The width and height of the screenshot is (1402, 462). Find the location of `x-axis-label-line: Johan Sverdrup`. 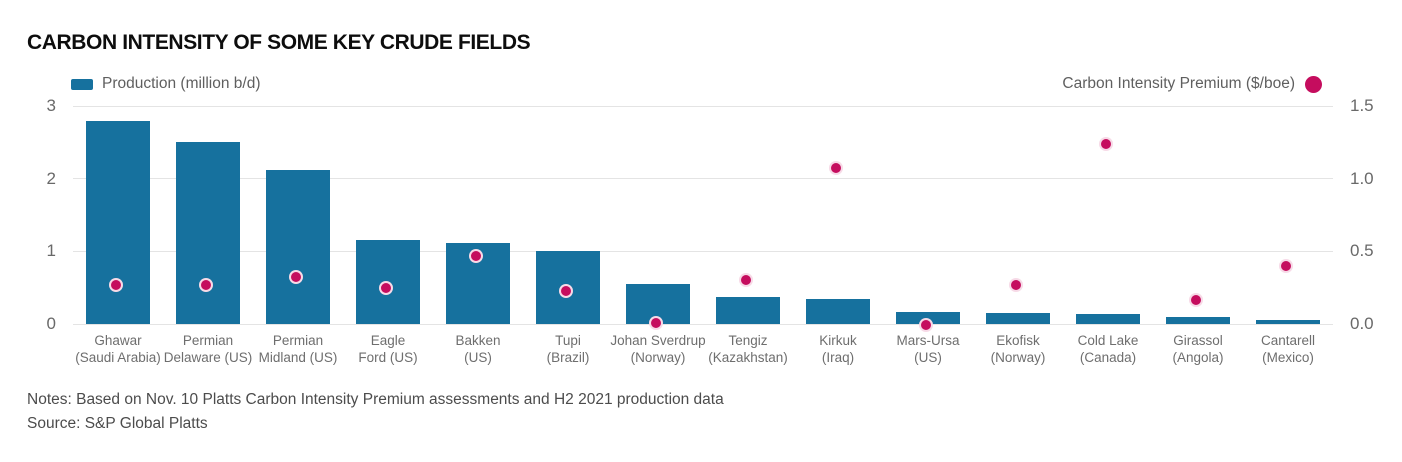

x-axis-label-line: Johan Sverdrup is located at coordinates (658, 340).